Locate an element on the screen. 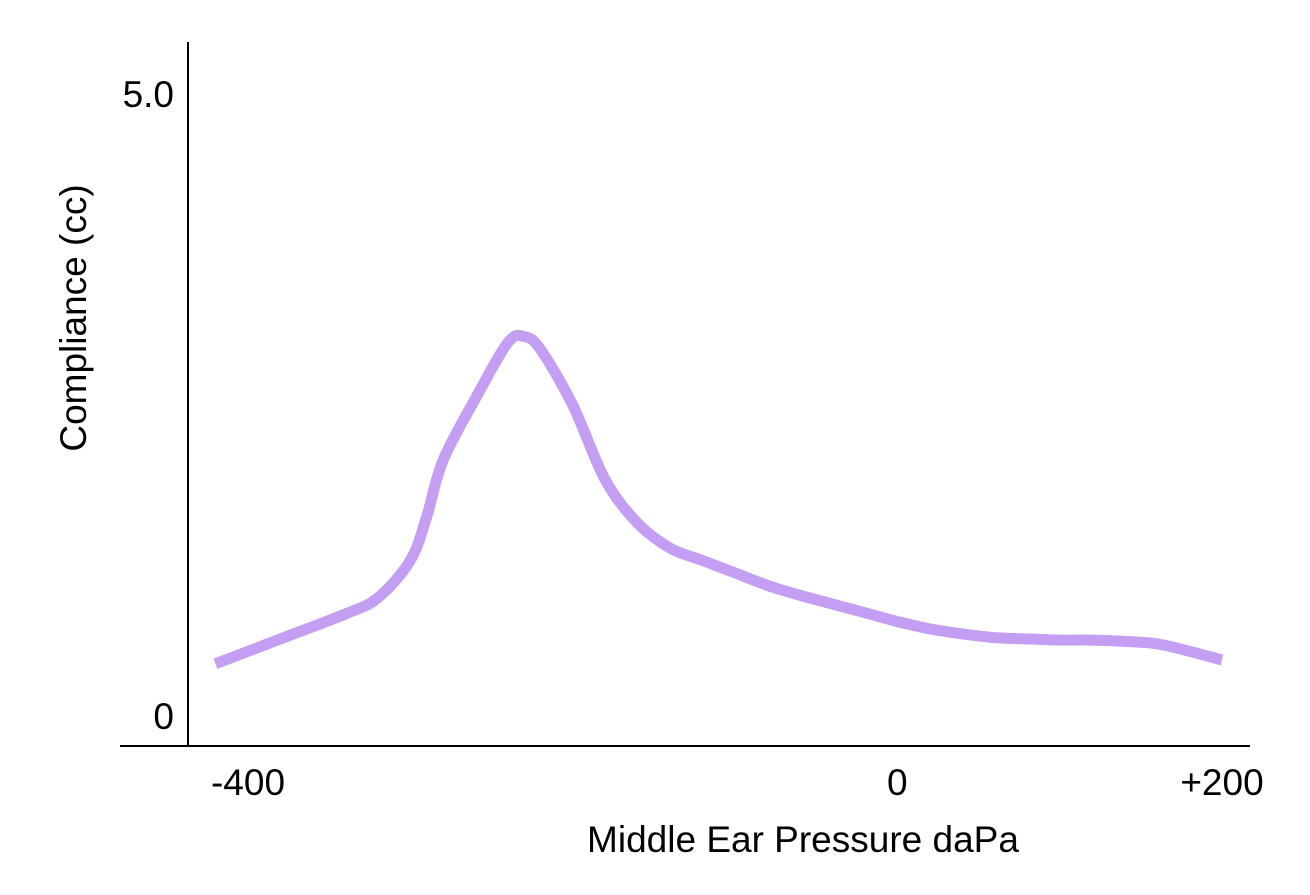 The height and width of the screenshot is (895, 1310). x-tick-label: -400 is located at coordinates (248, 782).